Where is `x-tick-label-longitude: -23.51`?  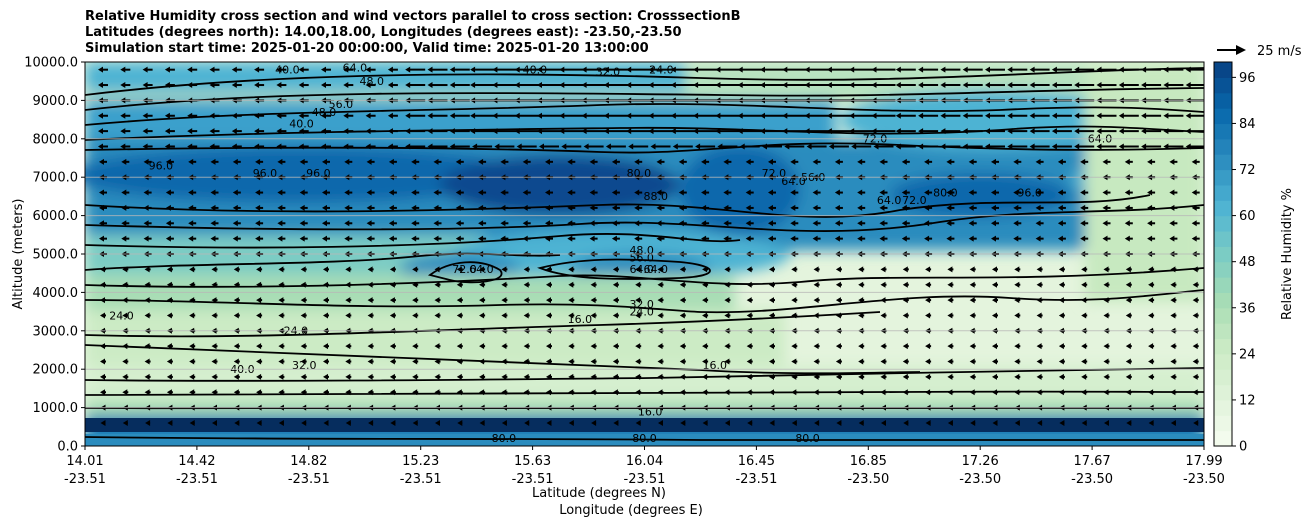
x-tick-label-longitude: -23.51 is located at coordinates (197, 479).